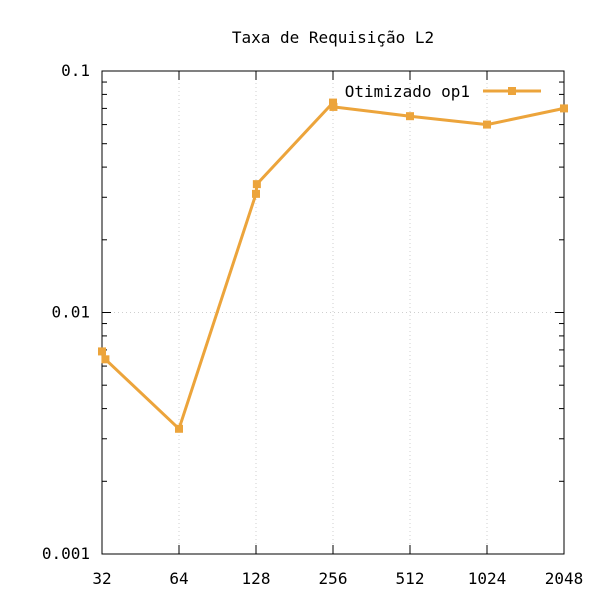 Image resolution: width=600 pixels, height=600 pixels. I want to click on legend-entry-label: Otimizado op1, so click(407, 91).